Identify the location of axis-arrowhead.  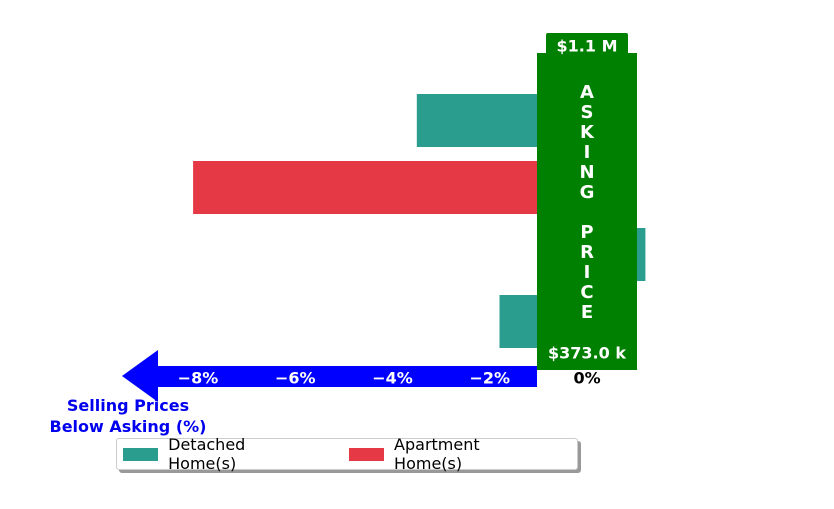
(140, 376).